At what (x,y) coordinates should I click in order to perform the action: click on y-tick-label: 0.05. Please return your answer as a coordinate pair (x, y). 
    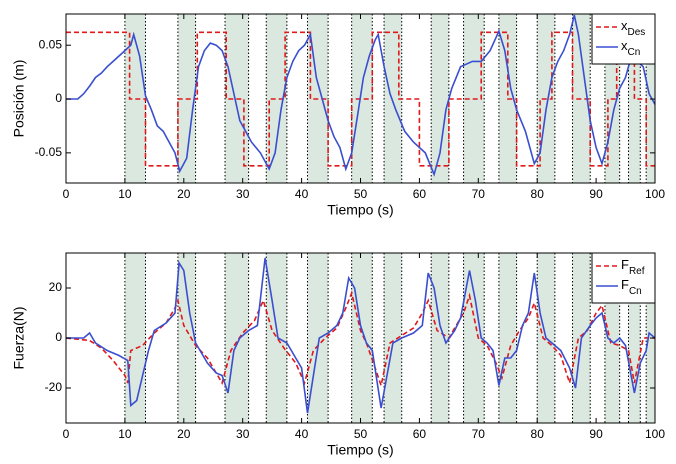
    Looking at the image, I should click on (51, 44).